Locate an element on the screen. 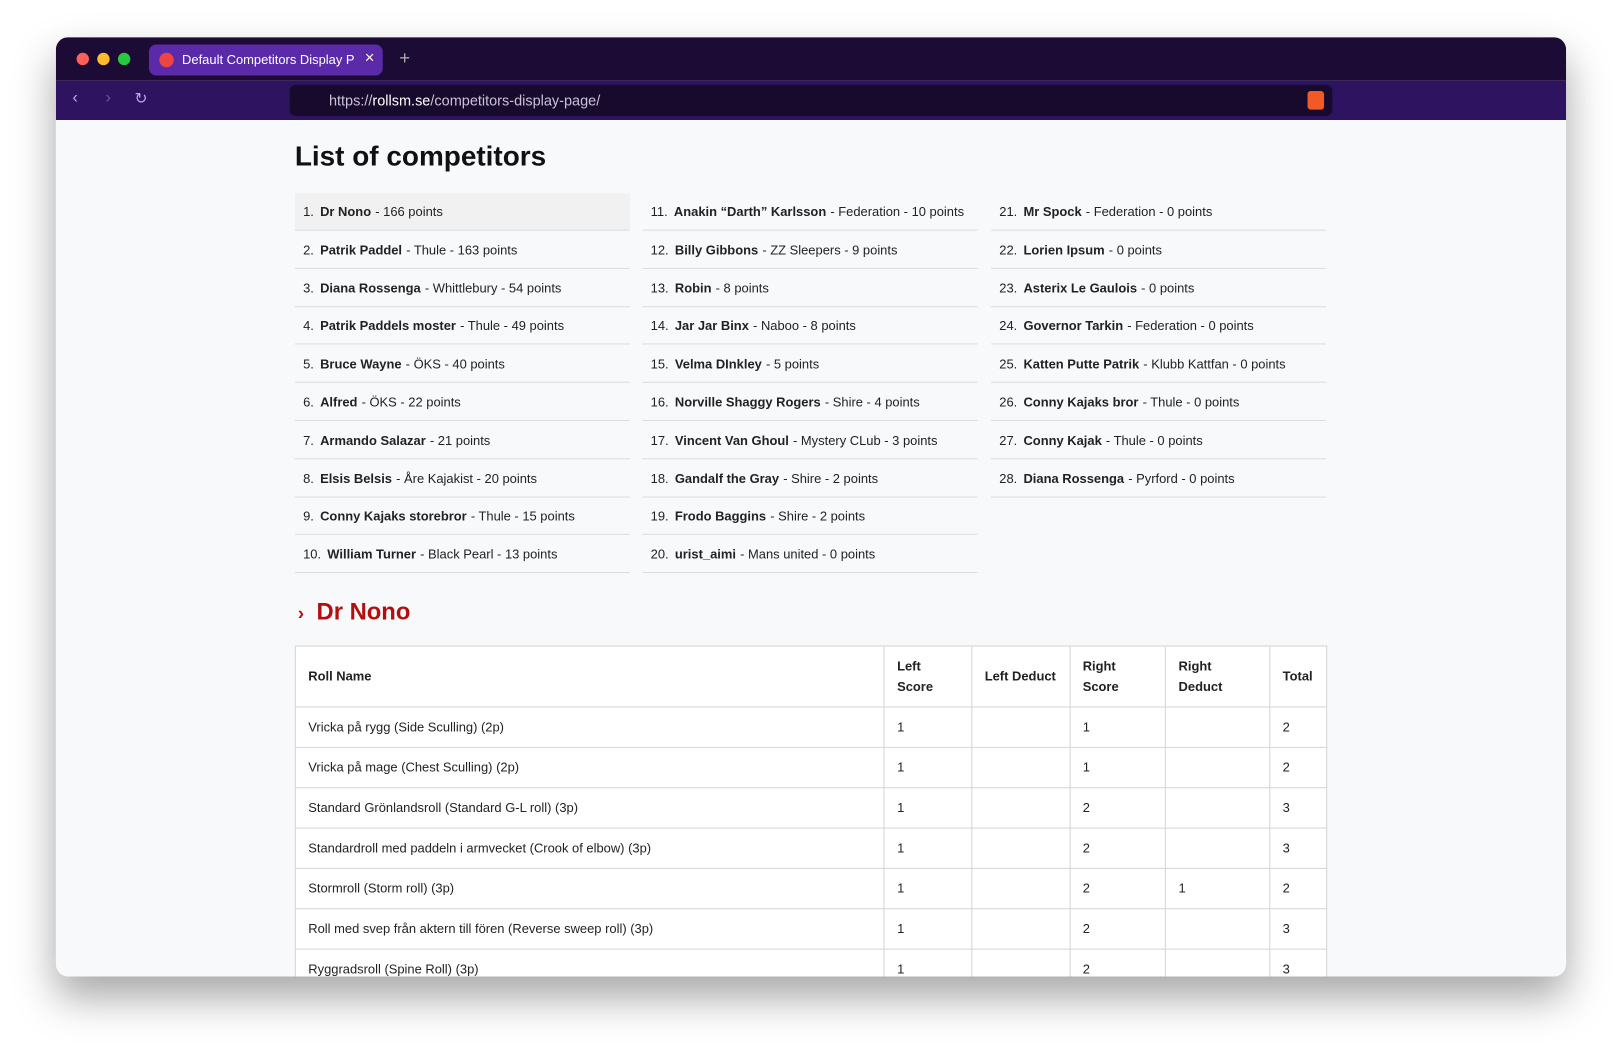  competitor-detail: - Thule - 15 points is located at coordinates (522, 516).